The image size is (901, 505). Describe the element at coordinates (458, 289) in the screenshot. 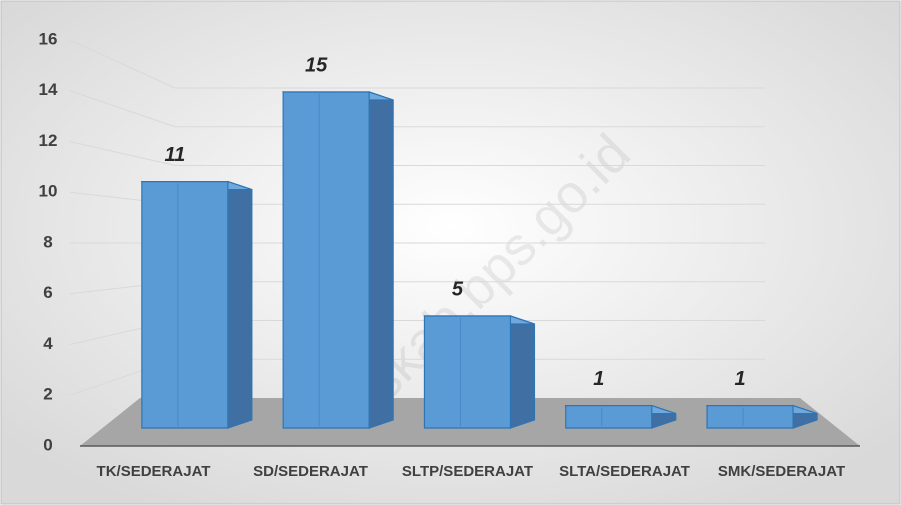

I see `value-label: 5` at that location.